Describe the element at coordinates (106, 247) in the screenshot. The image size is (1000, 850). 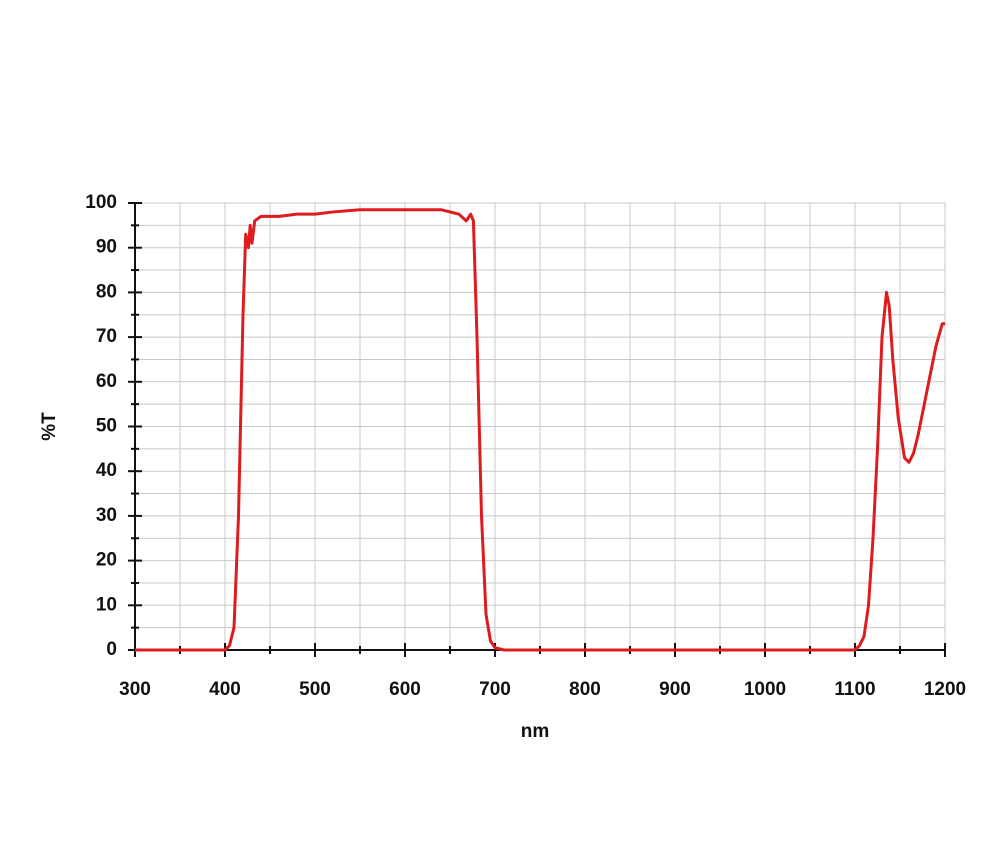
I see `y-tick-label: 90` at that location.